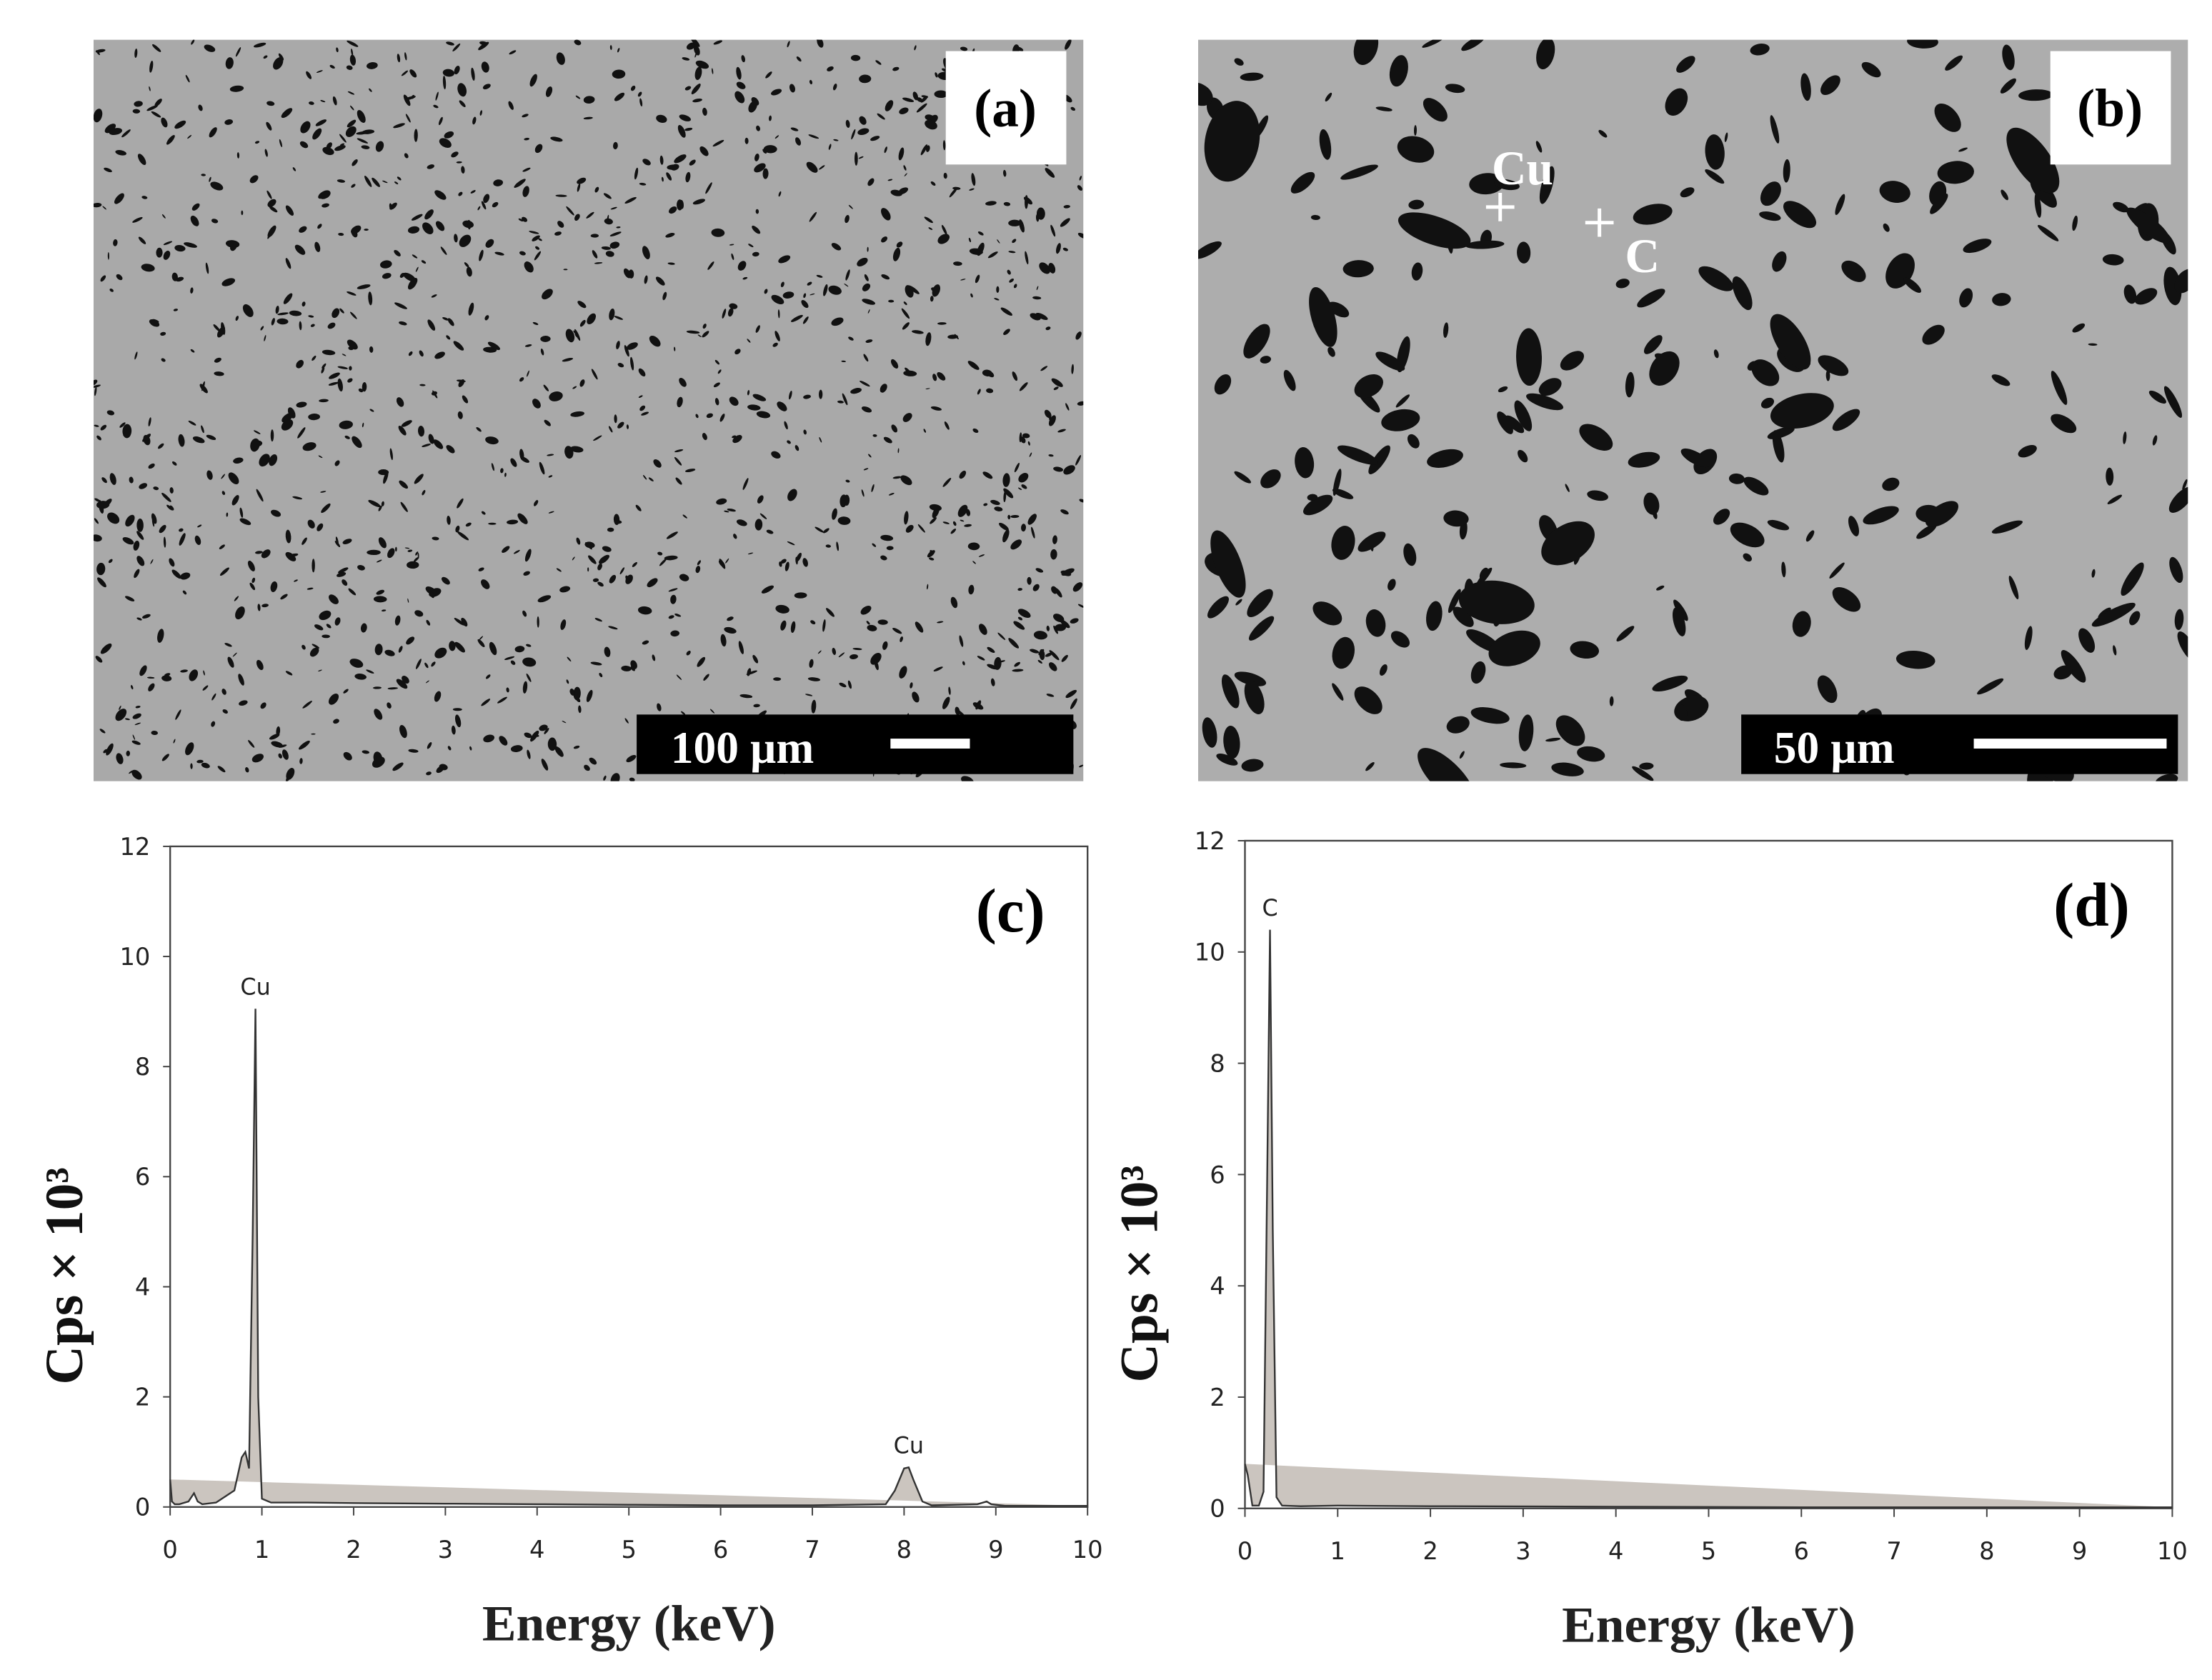 The width and height of the screenshot is (2212, 1680). Describe the element at coordinates (812, 1550) in the screenshot. I see `x-tick-label: 7` at that location.